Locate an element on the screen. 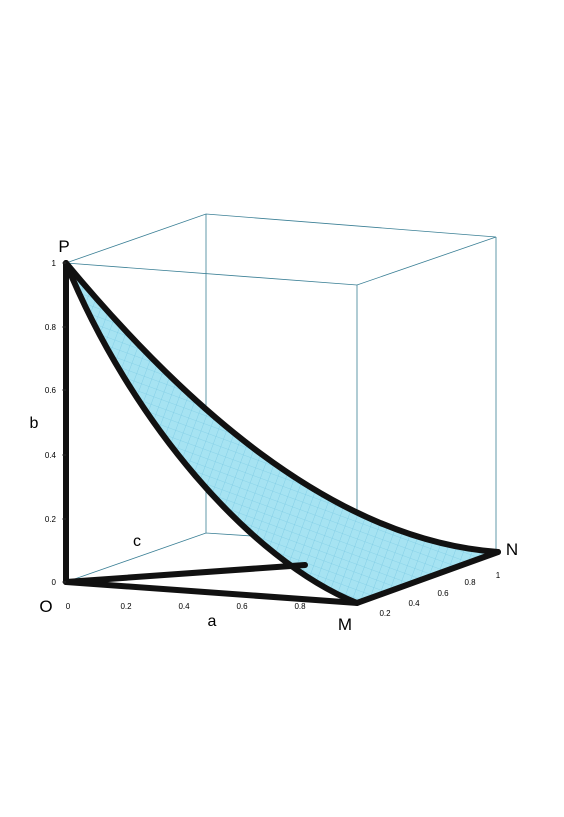 The width and height of the screenshot is (564, 817). point-label: M is located at coordinates (345, 624).